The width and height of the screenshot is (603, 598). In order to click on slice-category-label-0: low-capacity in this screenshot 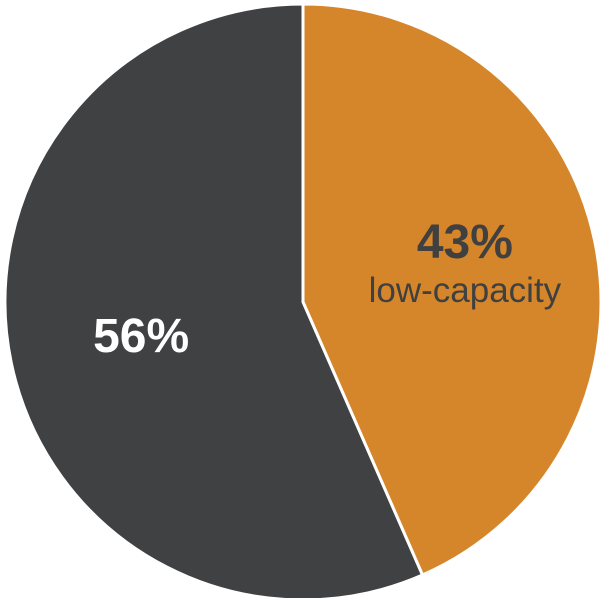, I will do `click(465, 290)`.